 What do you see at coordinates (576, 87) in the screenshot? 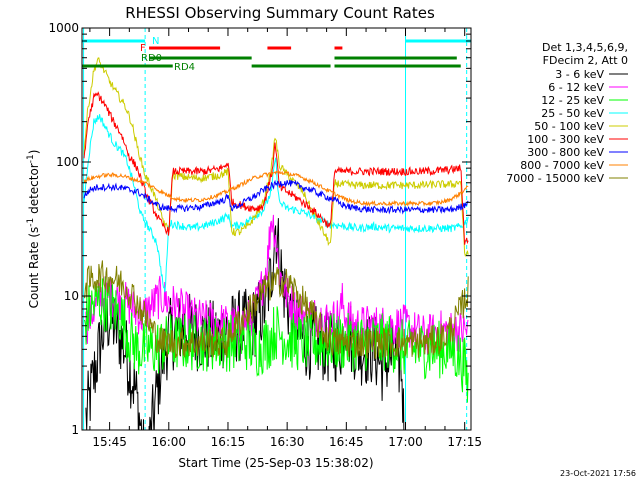
I see `legend-label-1: 6 - 12 keV` at bounding box center [576, 87].